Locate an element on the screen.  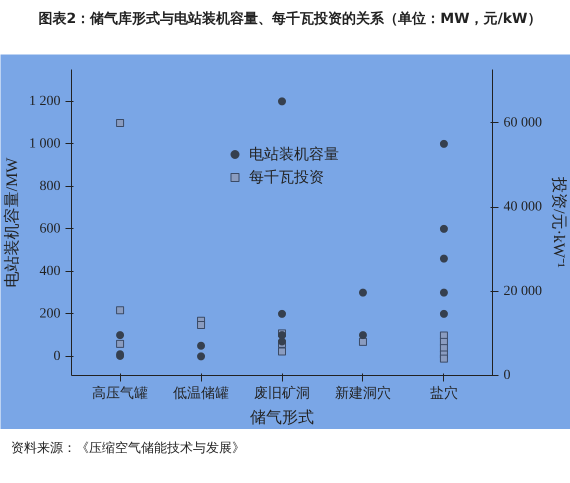
text: 资料来源：《压缩空气储能技术与发展》 is located at coordinates (128, 449).